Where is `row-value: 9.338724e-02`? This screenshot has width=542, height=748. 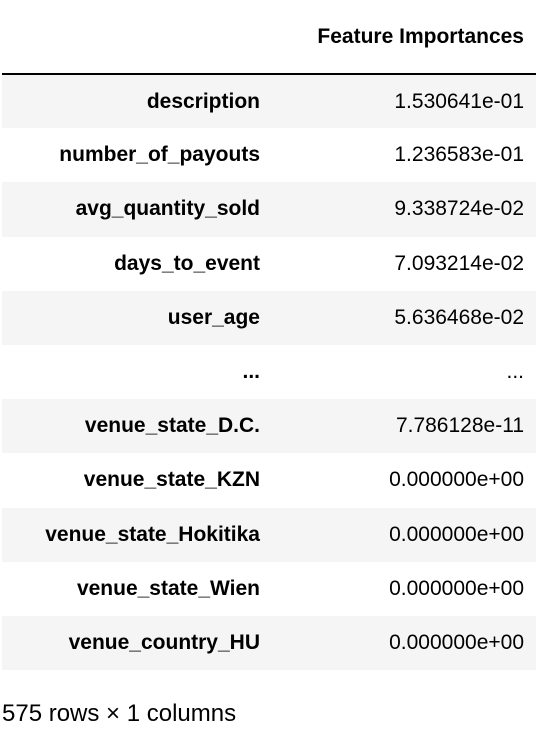
row-value: 9.338724e-02 is located at coordinates (459, 209).